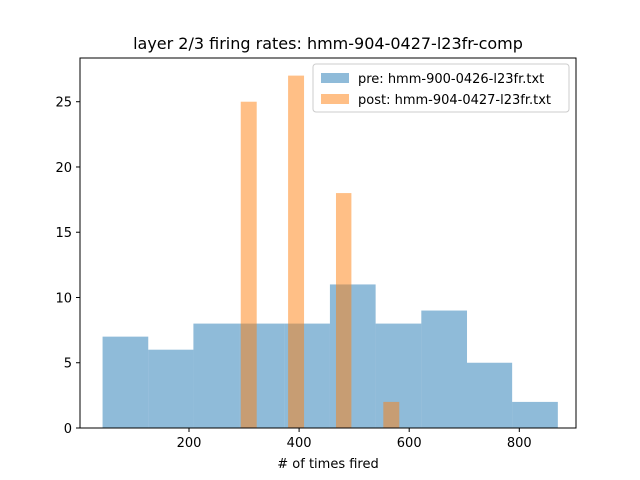  I want to click on x-tick-label-2: 600, so click(409, 443).